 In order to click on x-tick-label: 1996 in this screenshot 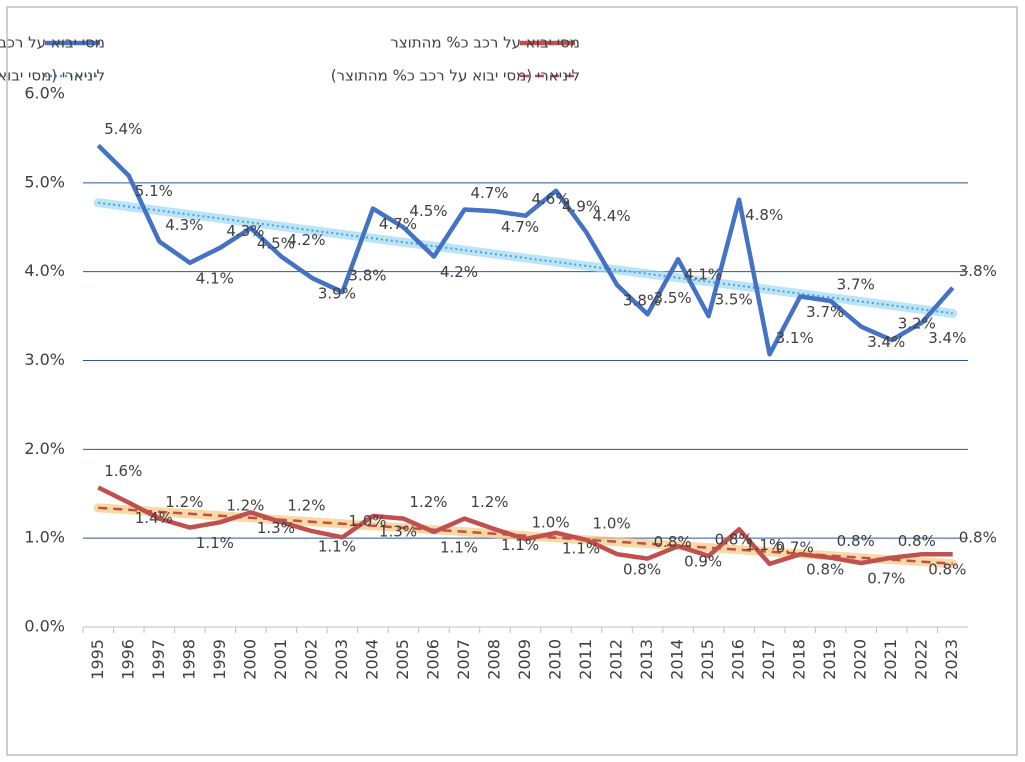, I will do `click(127, 659)`.